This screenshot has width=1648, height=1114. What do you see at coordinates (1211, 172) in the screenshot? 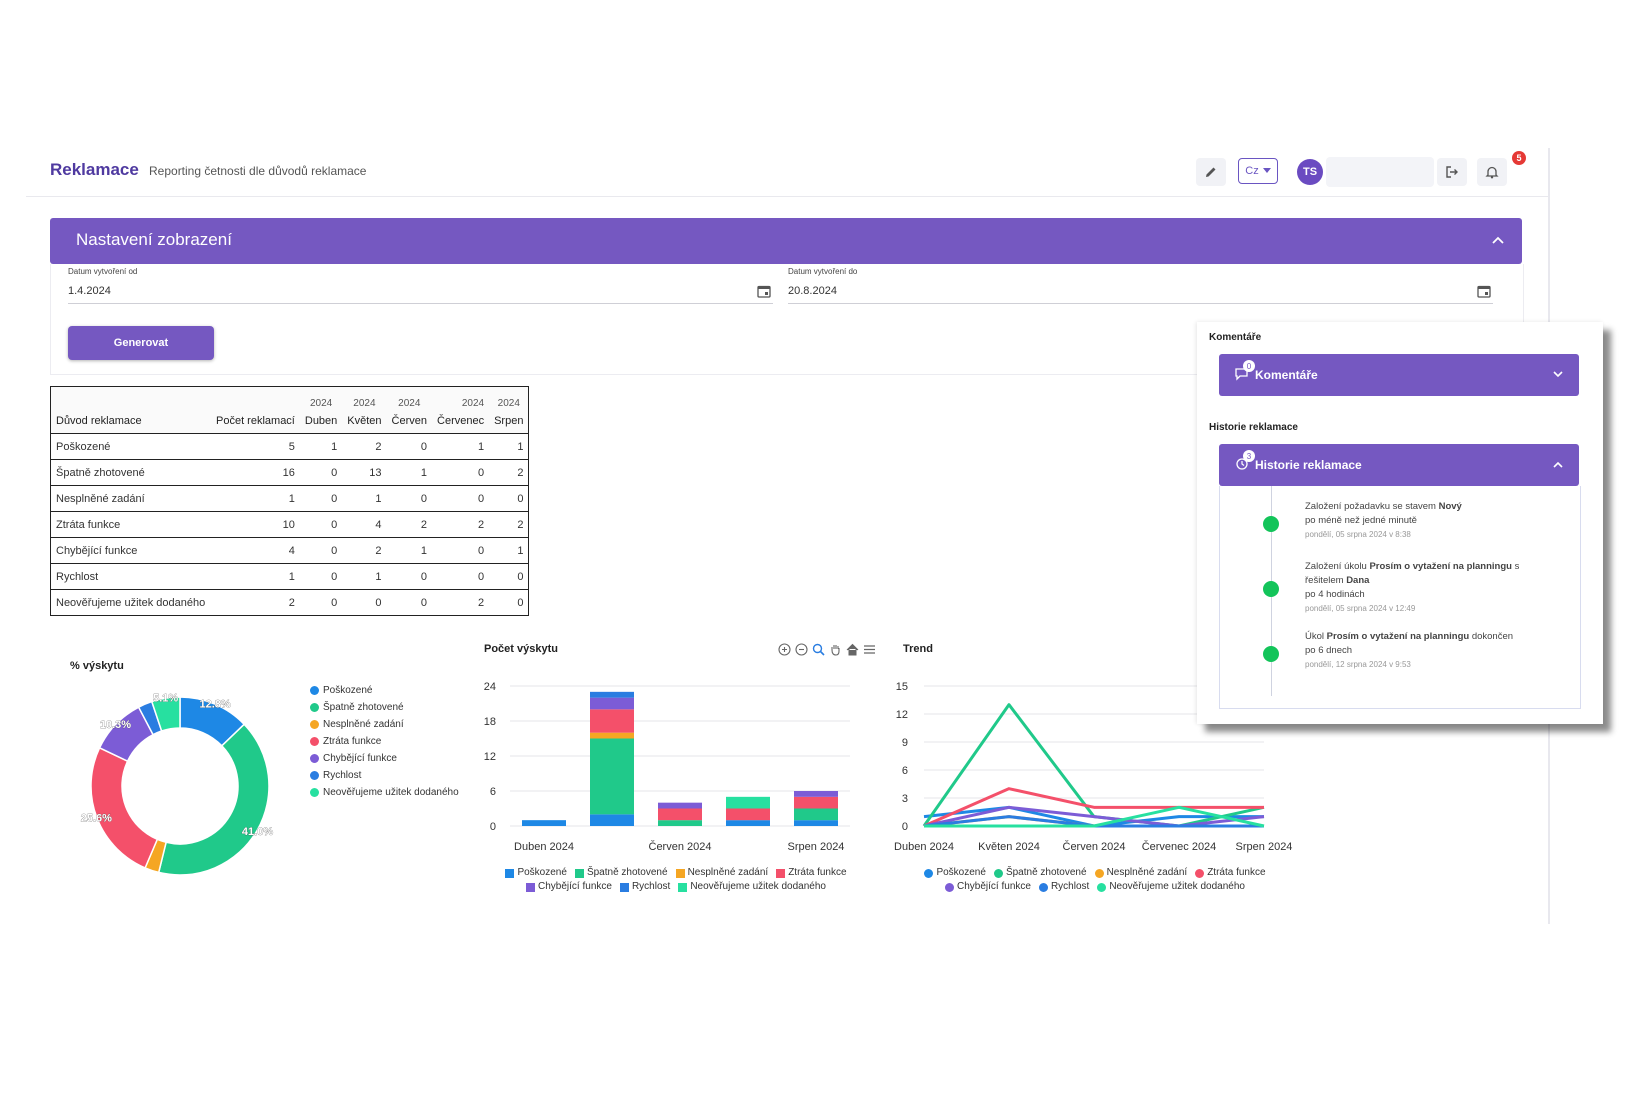
I see `edit-button` at bounding box center [1211, 172].